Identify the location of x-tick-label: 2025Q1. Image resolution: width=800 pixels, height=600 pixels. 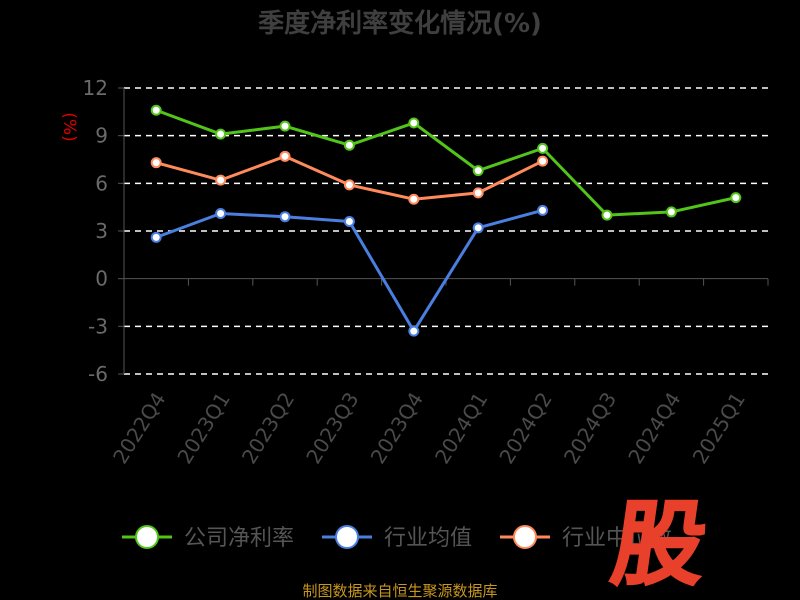
(719, 428).